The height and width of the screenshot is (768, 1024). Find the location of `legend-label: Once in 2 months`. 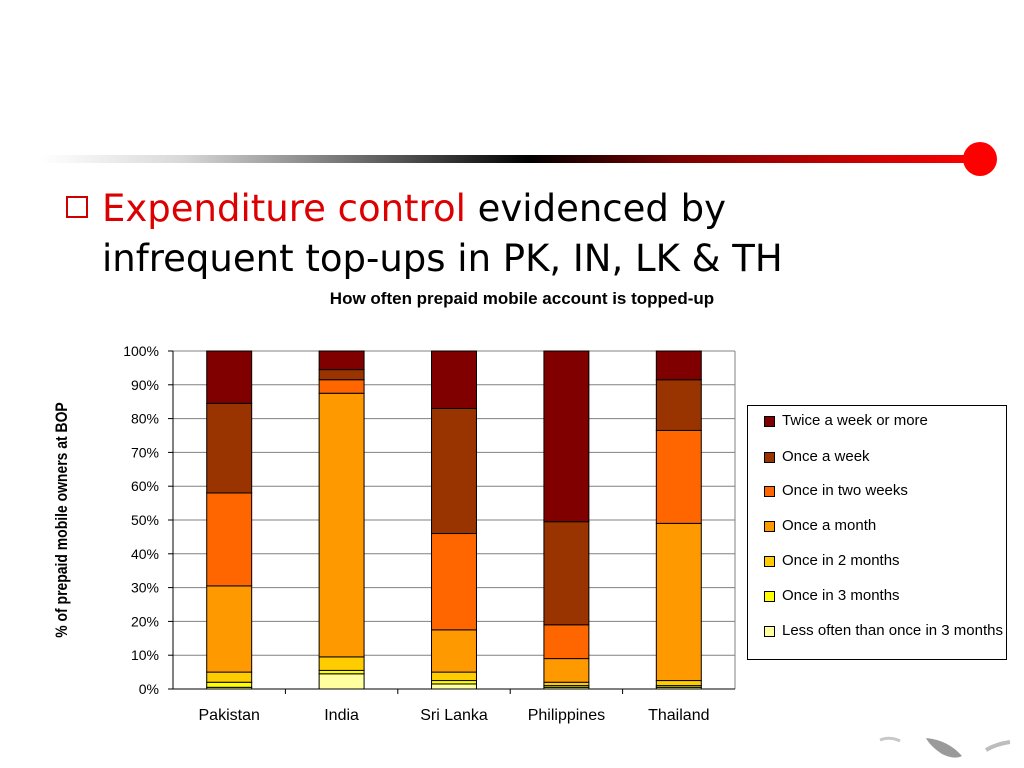

legend-label: Once in 2 months is located at coordinates (841, 560).